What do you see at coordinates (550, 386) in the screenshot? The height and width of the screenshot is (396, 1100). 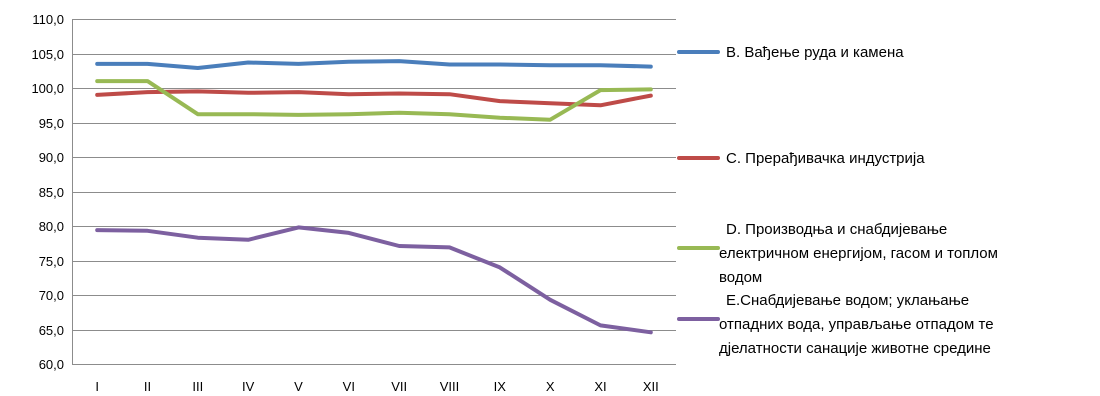 I see `x-tick-label: X` at bounding box center [550, 386].